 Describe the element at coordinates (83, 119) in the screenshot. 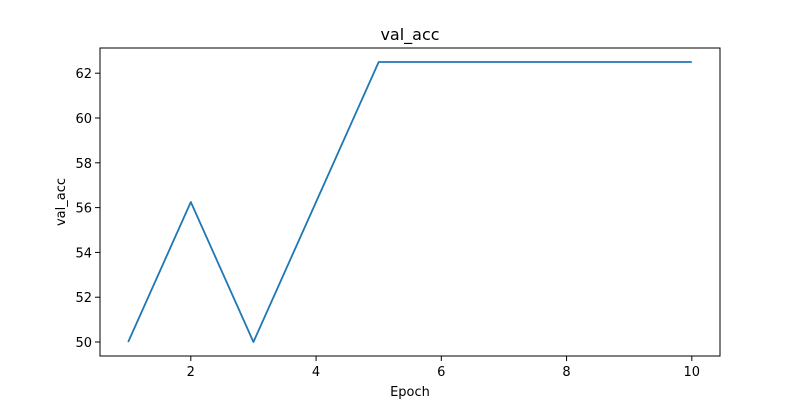

I see `y-tick-label: 60` at that location.